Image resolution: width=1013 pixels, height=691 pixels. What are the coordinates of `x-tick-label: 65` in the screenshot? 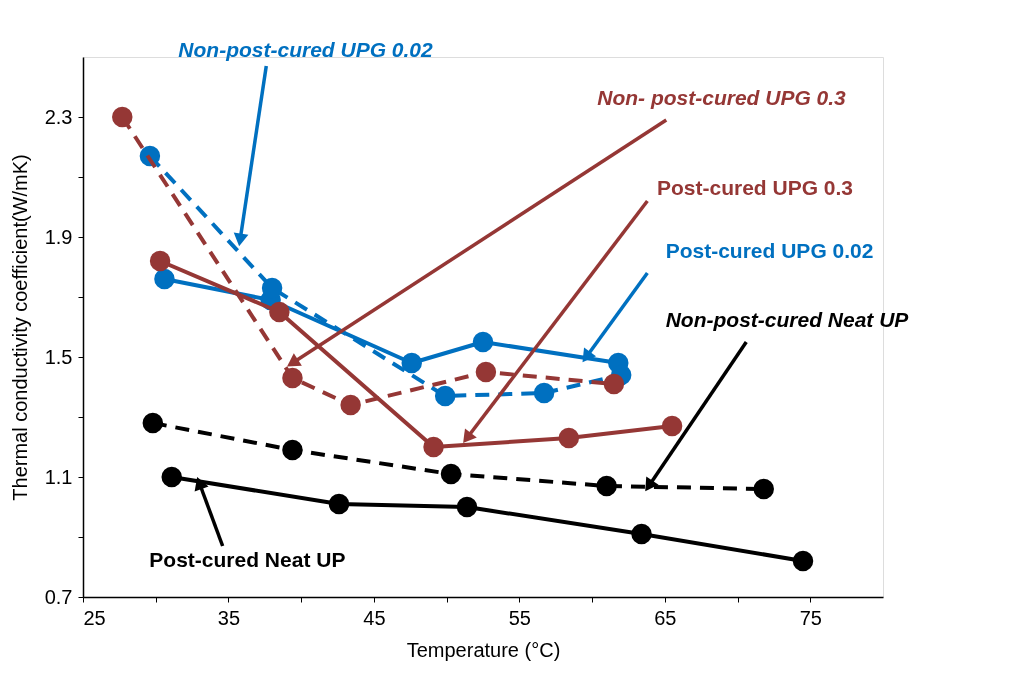 It's located at (665, 617).